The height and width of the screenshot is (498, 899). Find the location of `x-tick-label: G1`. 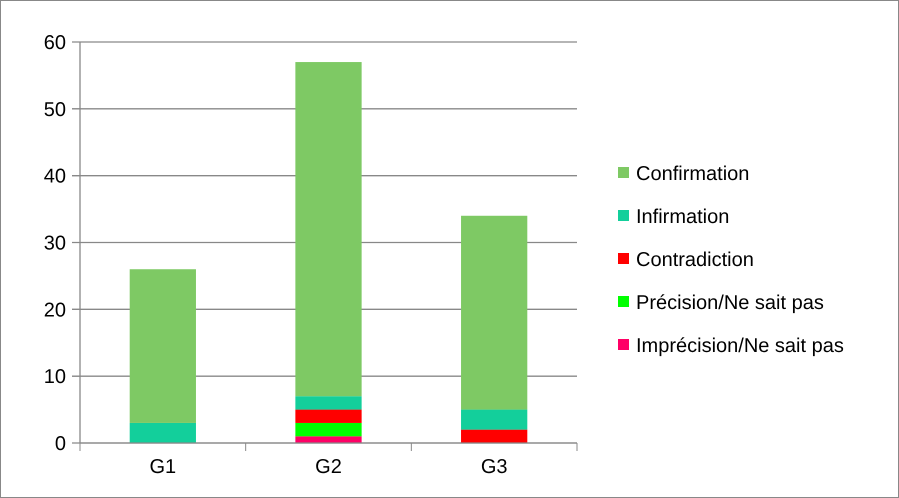

x-tick-label: G1 is located at coordinates (162, 467).